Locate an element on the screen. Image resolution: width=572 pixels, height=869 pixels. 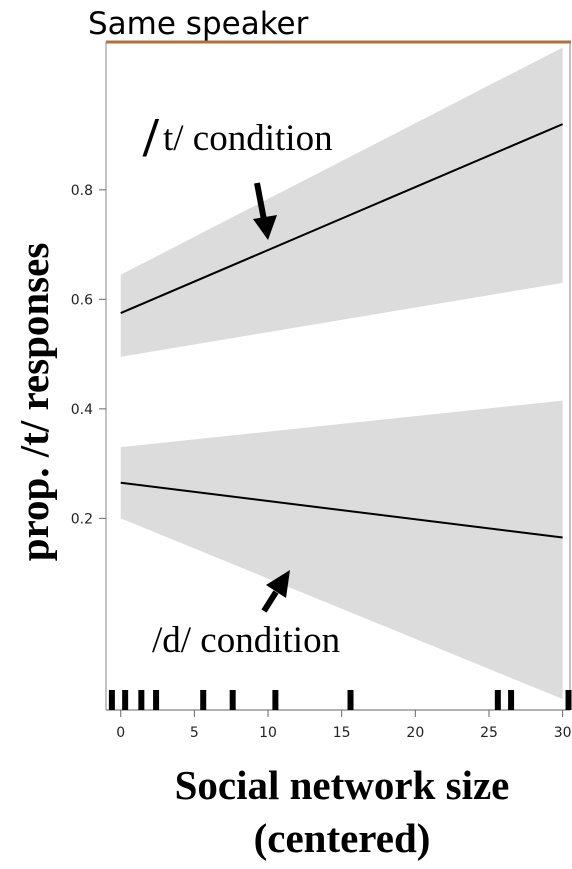
annotation-t-condition: / t/ condition is located at coordinates (237, 138).